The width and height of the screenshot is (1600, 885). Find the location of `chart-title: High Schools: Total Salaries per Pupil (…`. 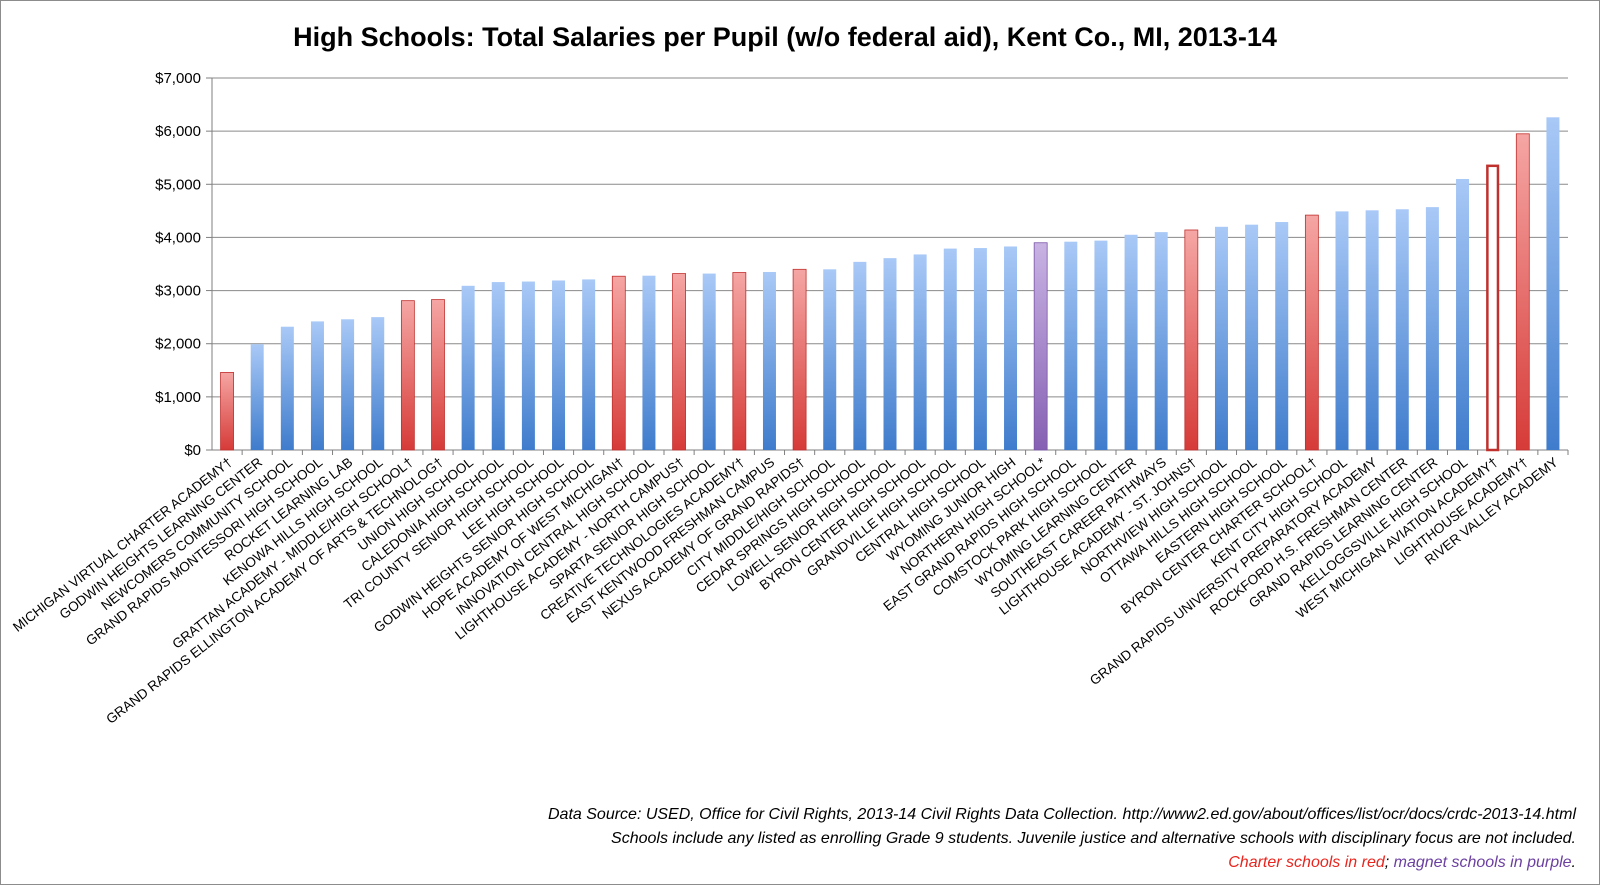

chart-title: High Schools: Total Salaries per Pupil (… is located at coordinates (785, 37).